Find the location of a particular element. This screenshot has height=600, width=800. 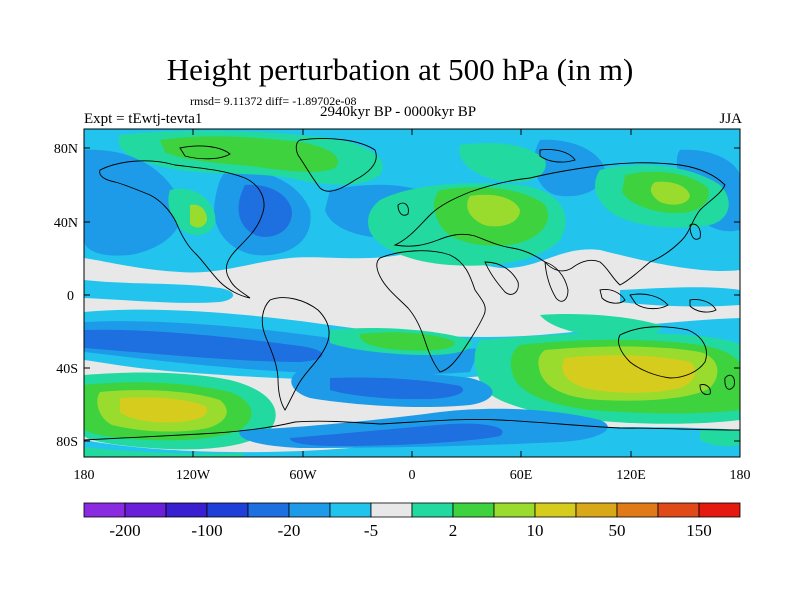

stats-label: rmsd= 9.11372 diff= -1.89702e-08 is located at coordinates (273, 101).